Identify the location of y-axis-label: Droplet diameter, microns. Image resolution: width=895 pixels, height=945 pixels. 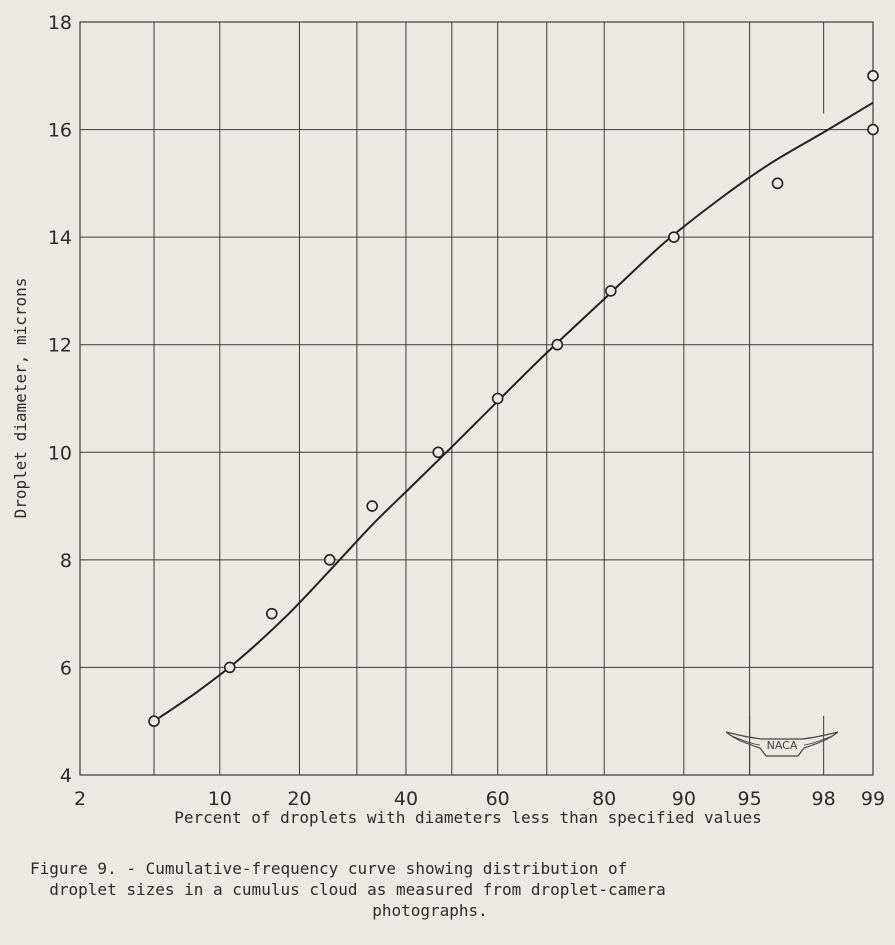
(20, 398).